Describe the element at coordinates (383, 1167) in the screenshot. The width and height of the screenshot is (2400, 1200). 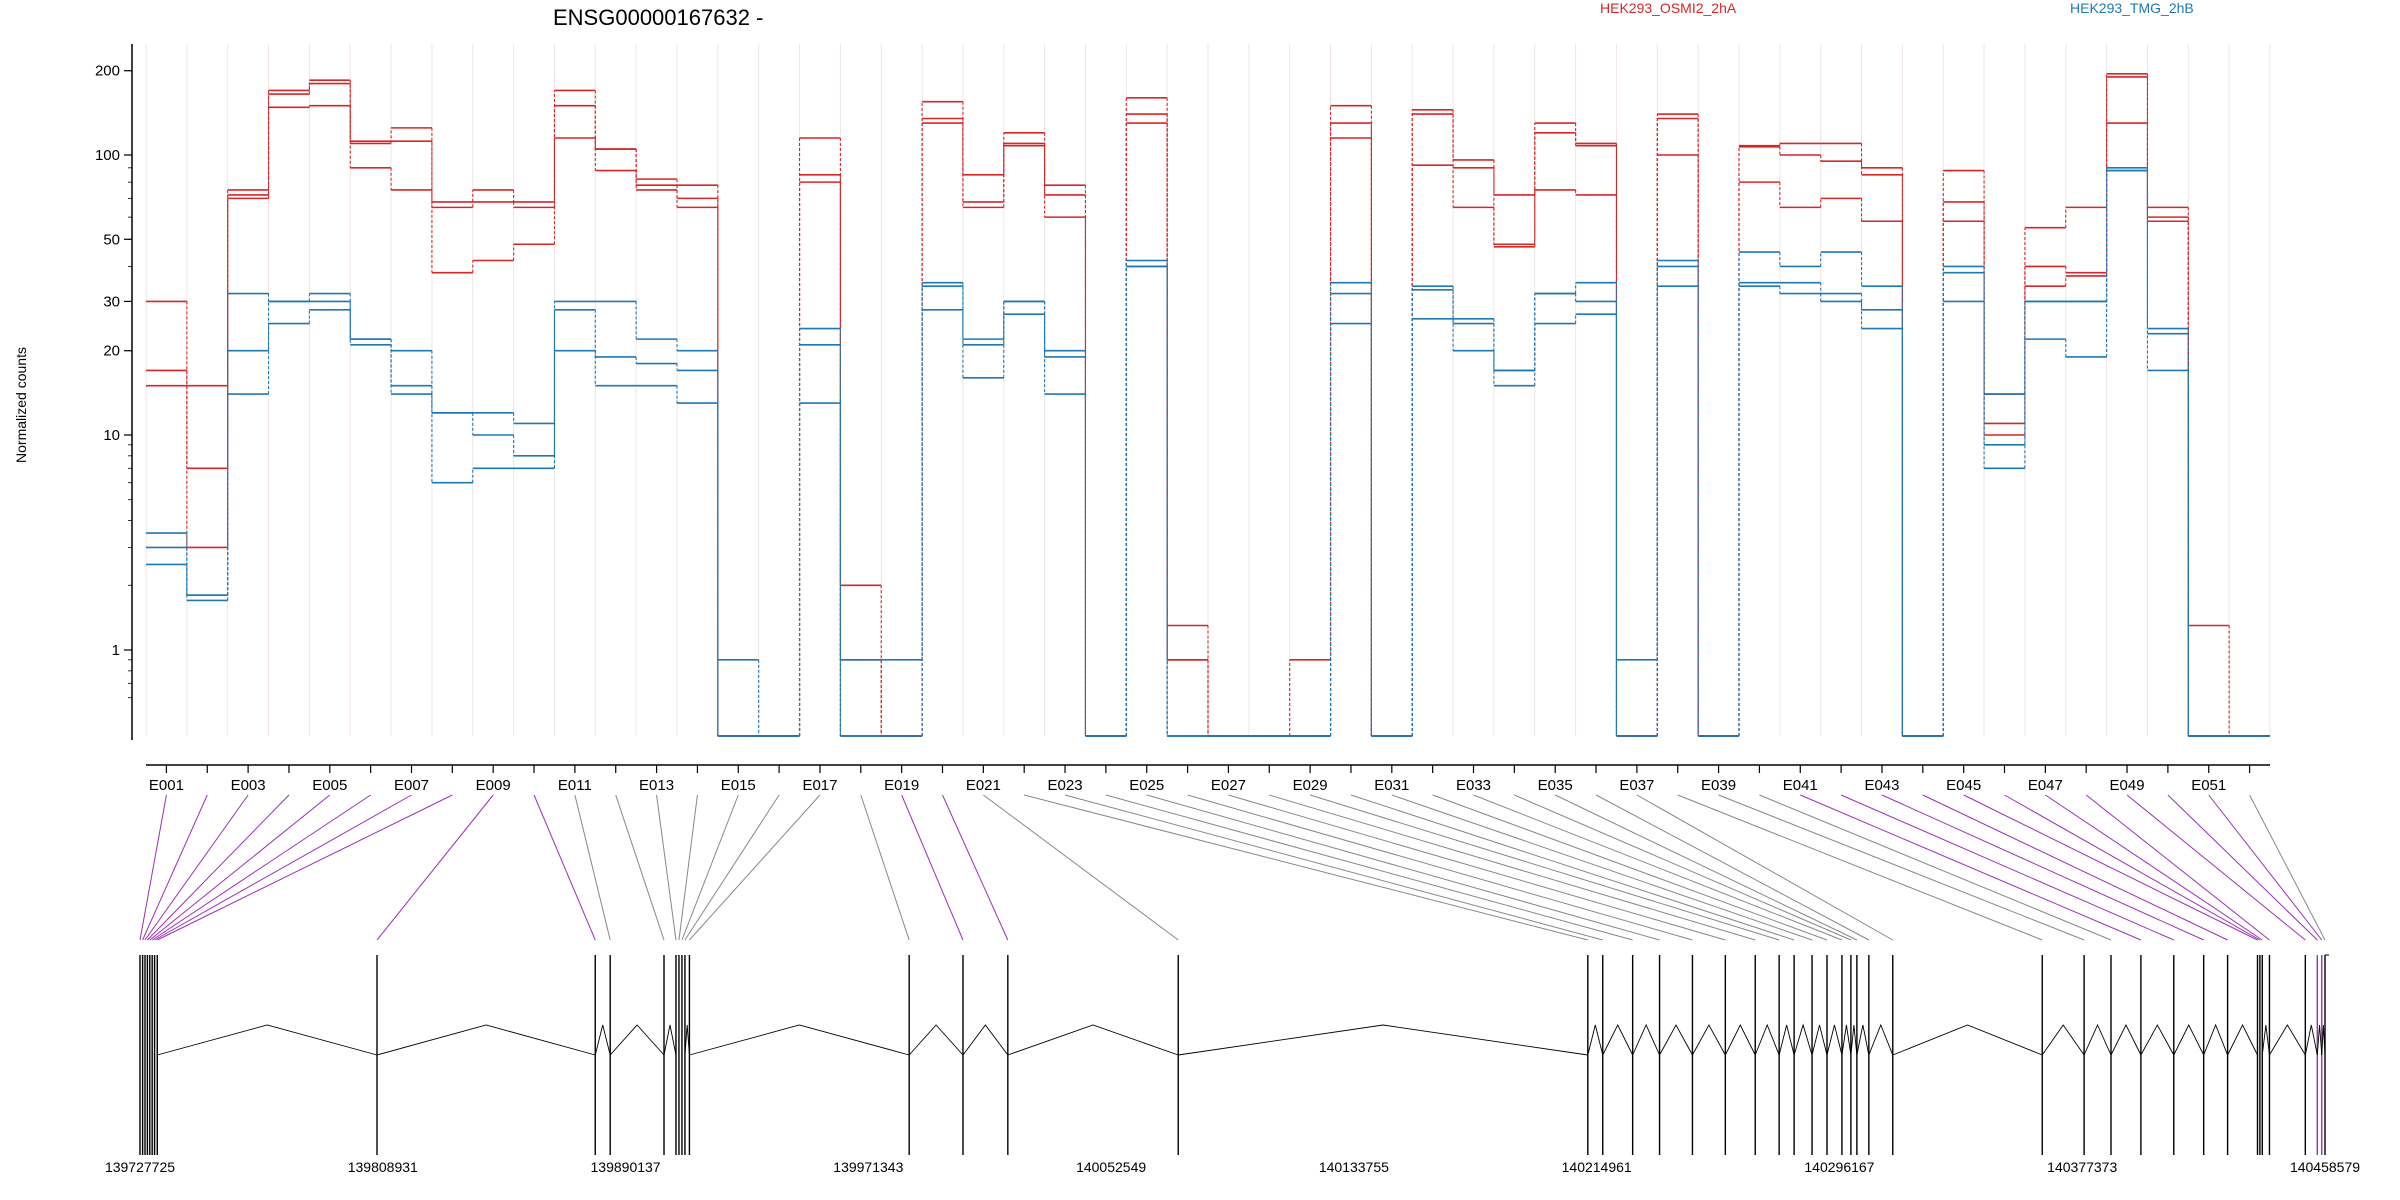
I see `genomic-tick-label: 139808931` at that location.